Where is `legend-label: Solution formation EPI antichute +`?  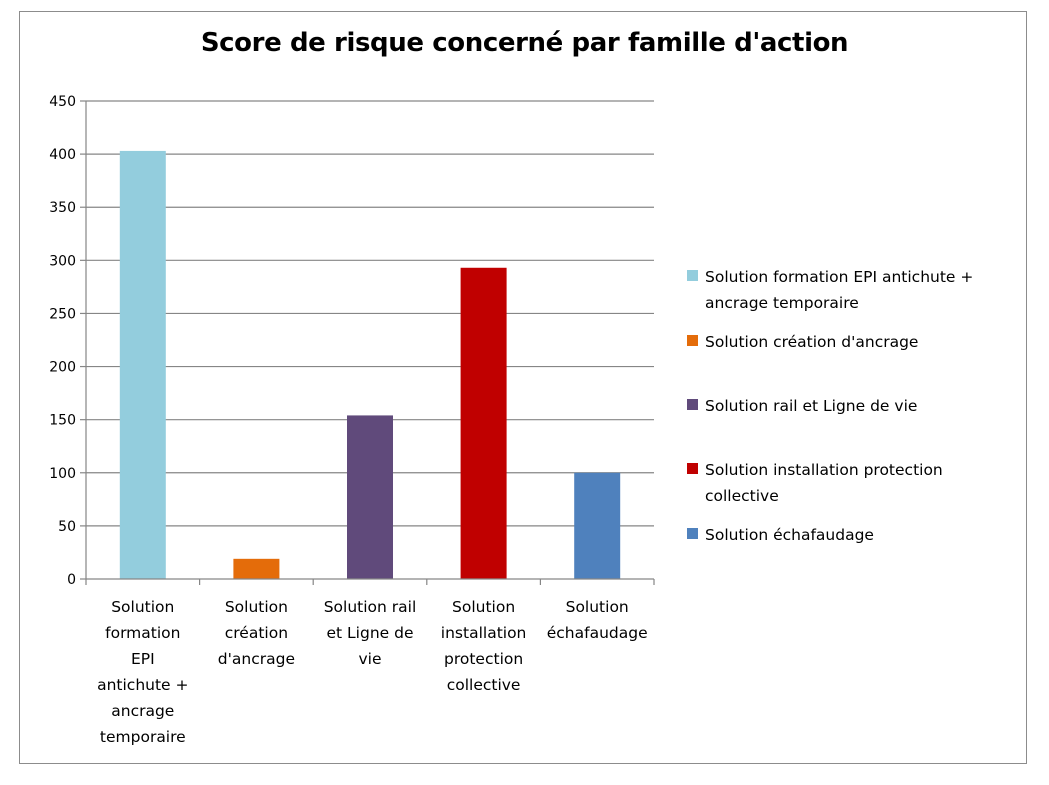 legend-label: Solution formation EPI antichute + is located at coordinates (839, 277).